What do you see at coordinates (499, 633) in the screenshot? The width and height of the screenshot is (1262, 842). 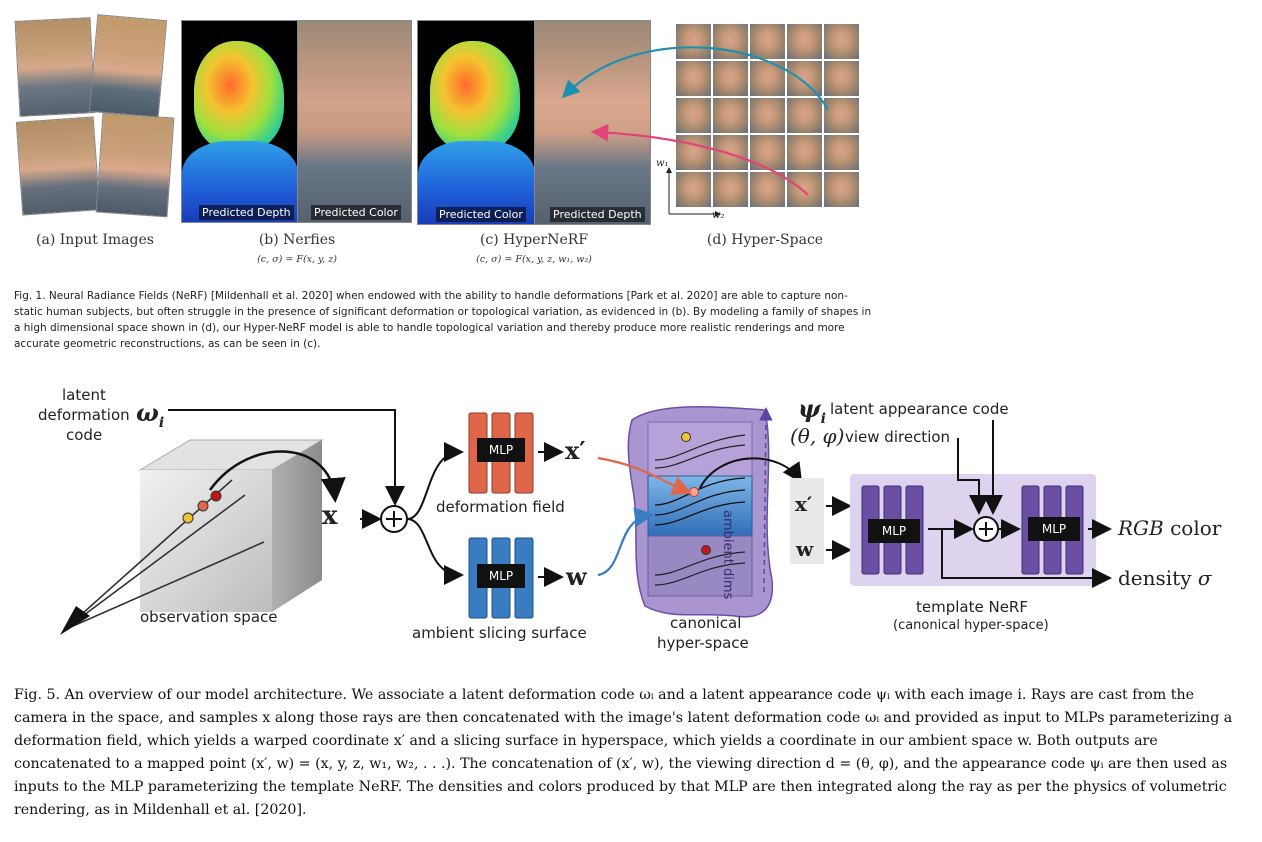 I see `ambient-slicing-label: ambient slicing surface` at bounding box center [499, 633].